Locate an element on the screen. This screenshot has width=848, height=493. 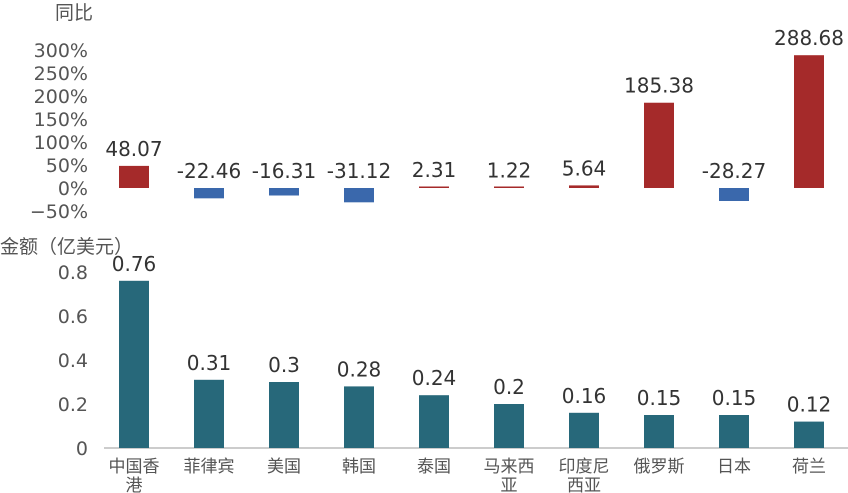
yoy-data-label: -16.31 is located at coordinates (284, 171).